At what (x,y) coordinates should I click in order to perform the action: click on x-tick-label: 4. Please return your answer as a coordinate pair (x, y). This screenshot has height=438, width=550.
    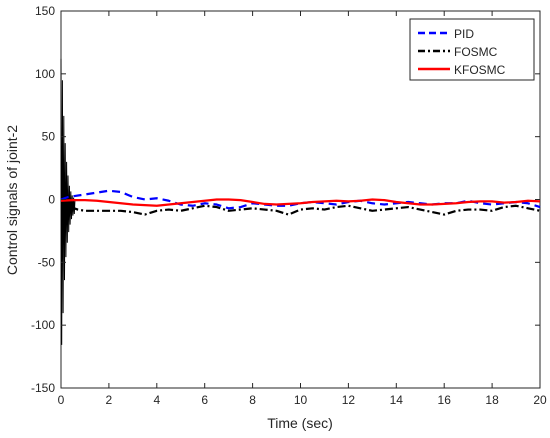
    Looking at the image, I should click on (156, 400).